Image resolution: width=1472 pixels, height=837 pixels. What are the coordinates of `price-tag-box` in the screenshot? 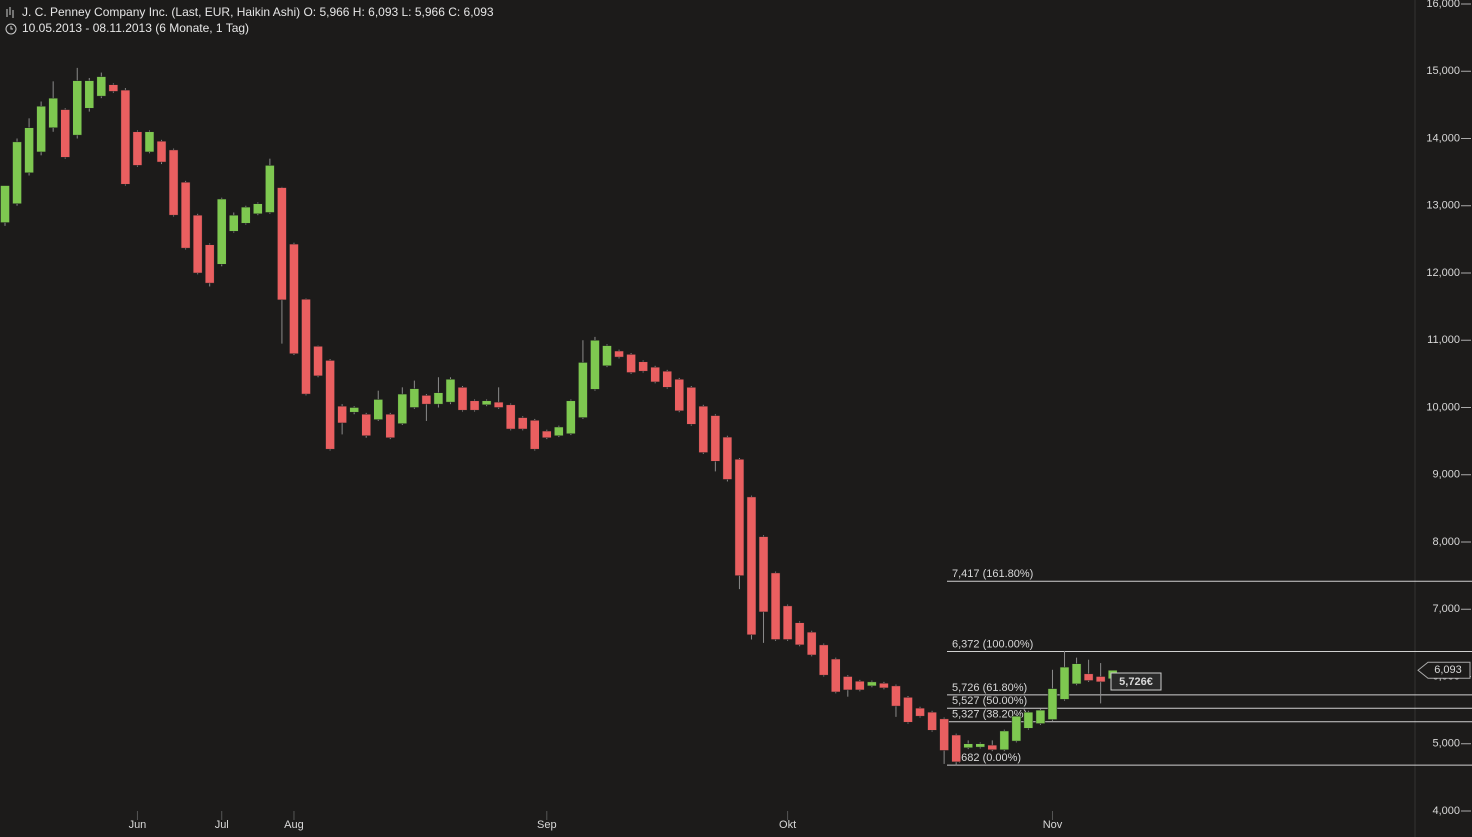 It's located at (1136, 681).